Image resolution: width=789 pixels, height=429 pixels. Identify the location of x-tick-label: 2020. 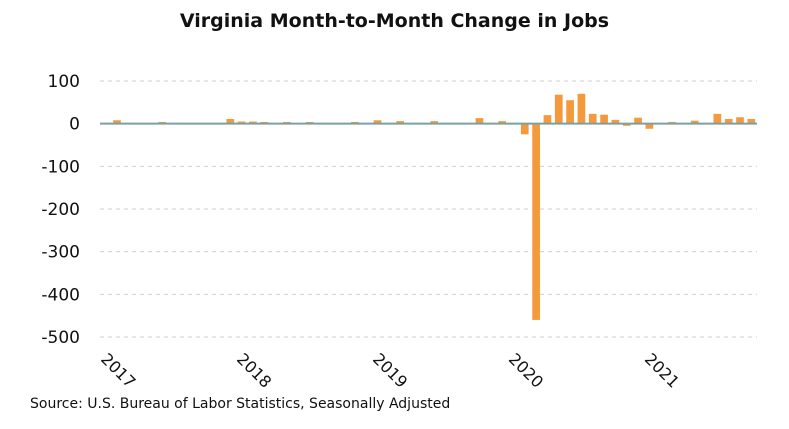
(526, 370).